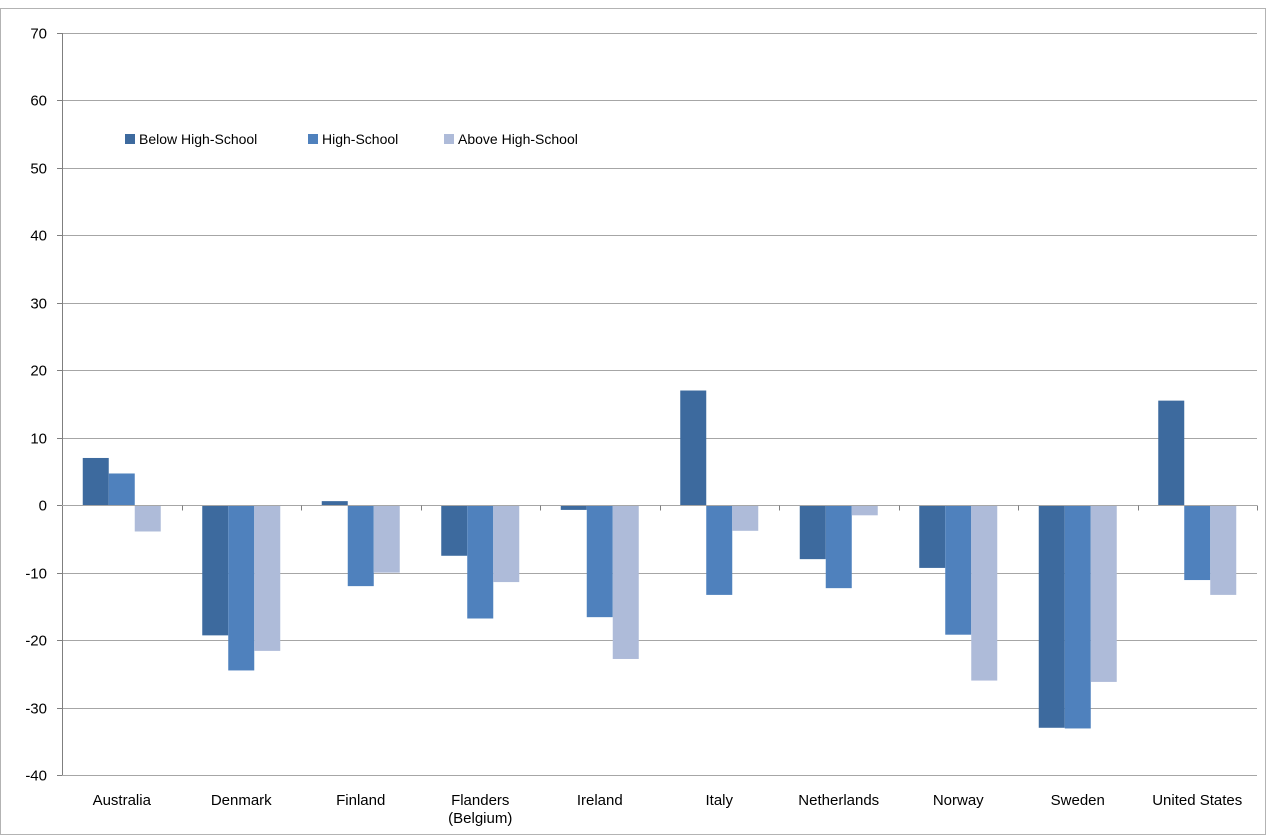  I want to click on y-axis-ticks: 70 60 50 40 30 20 10 0 -10 -20 -30 -40, so click(43, 405).